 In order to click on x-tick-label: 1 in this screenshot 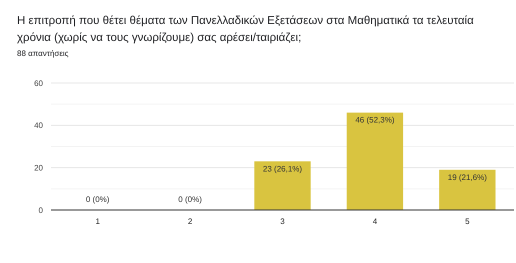, I will do `click(97, 221)`.